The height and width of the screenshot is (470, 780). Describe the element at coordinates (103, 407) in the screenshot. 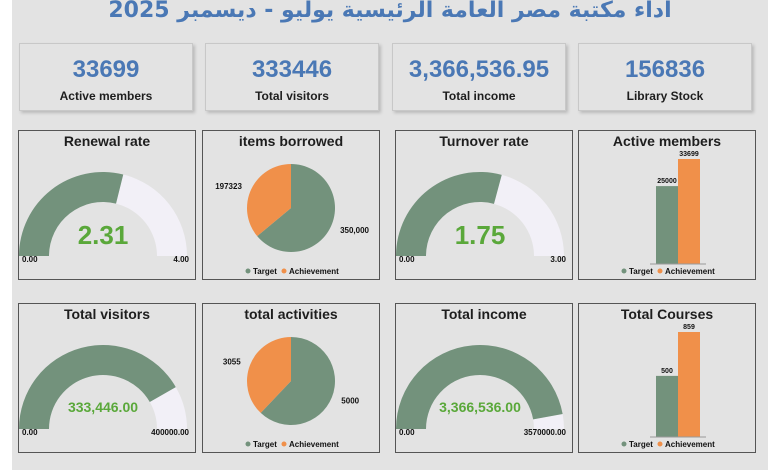

I see `gauge-value-label: 333,446.00` at that location.